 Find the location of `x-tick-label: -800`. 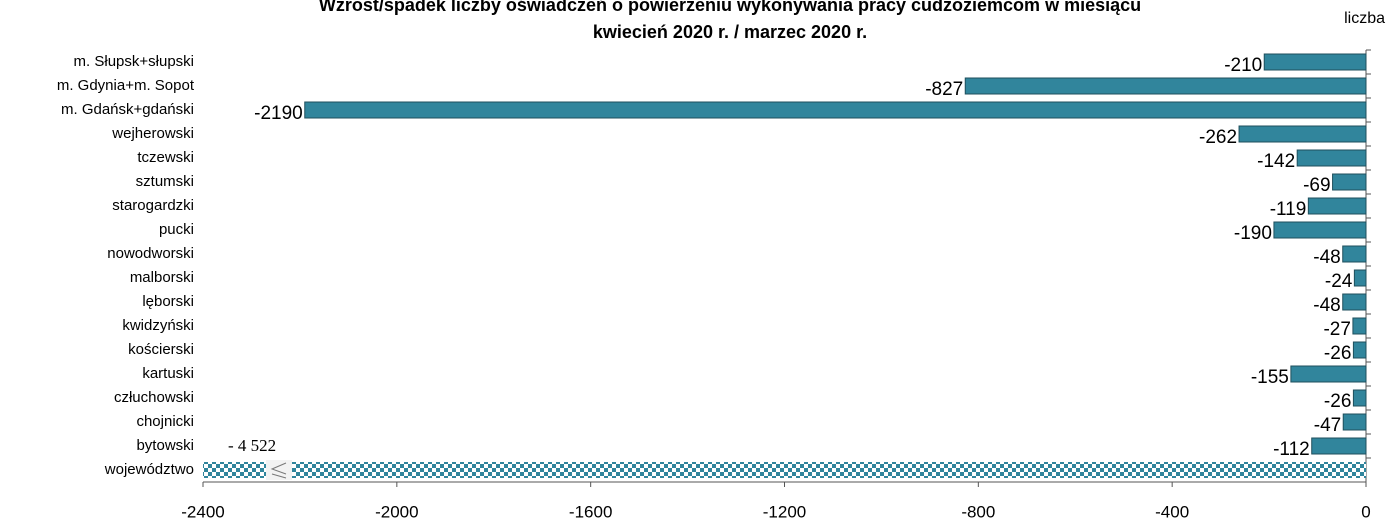

x-tick-label: -800 is located at coordinates (978, 511).